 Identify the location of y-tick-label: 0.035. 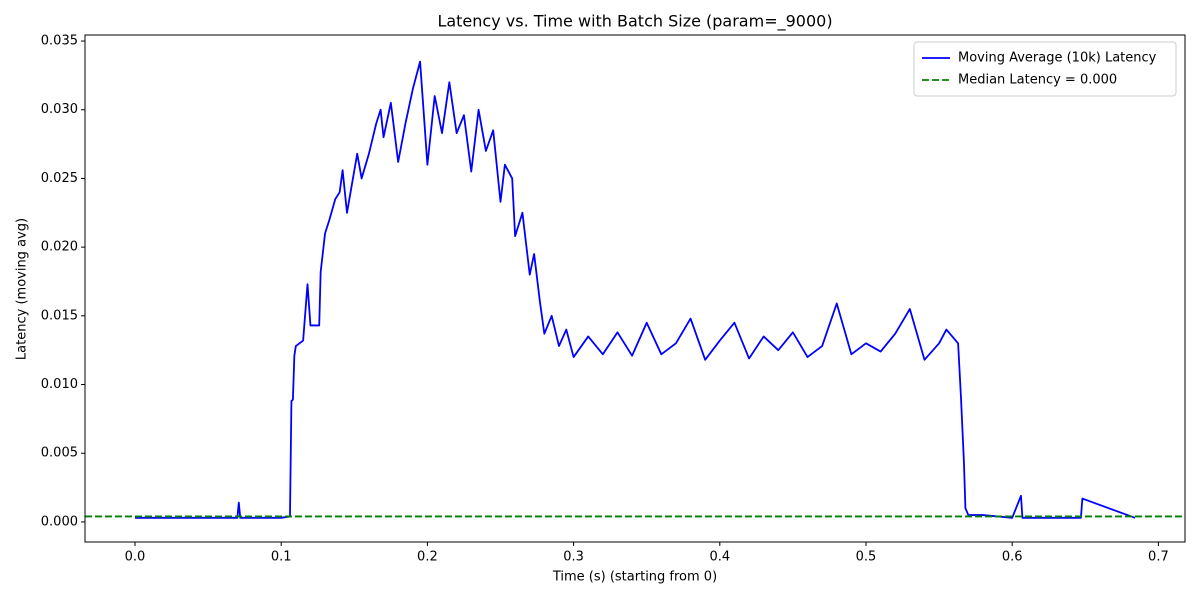
(59, 41).